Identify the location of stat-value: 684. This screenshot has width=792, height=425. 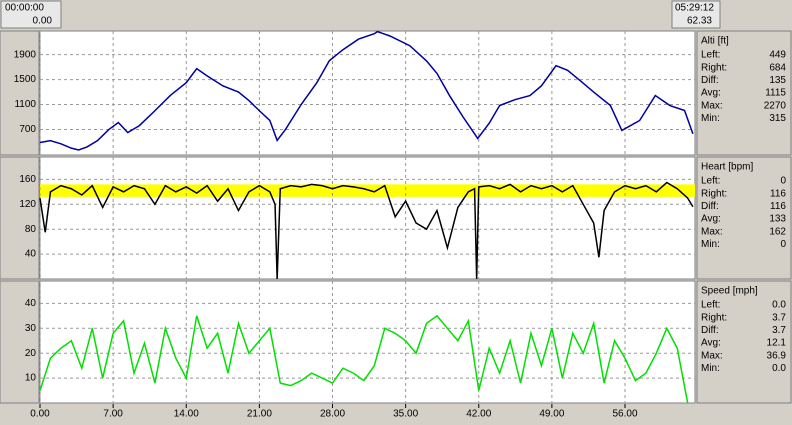
(777, 67).